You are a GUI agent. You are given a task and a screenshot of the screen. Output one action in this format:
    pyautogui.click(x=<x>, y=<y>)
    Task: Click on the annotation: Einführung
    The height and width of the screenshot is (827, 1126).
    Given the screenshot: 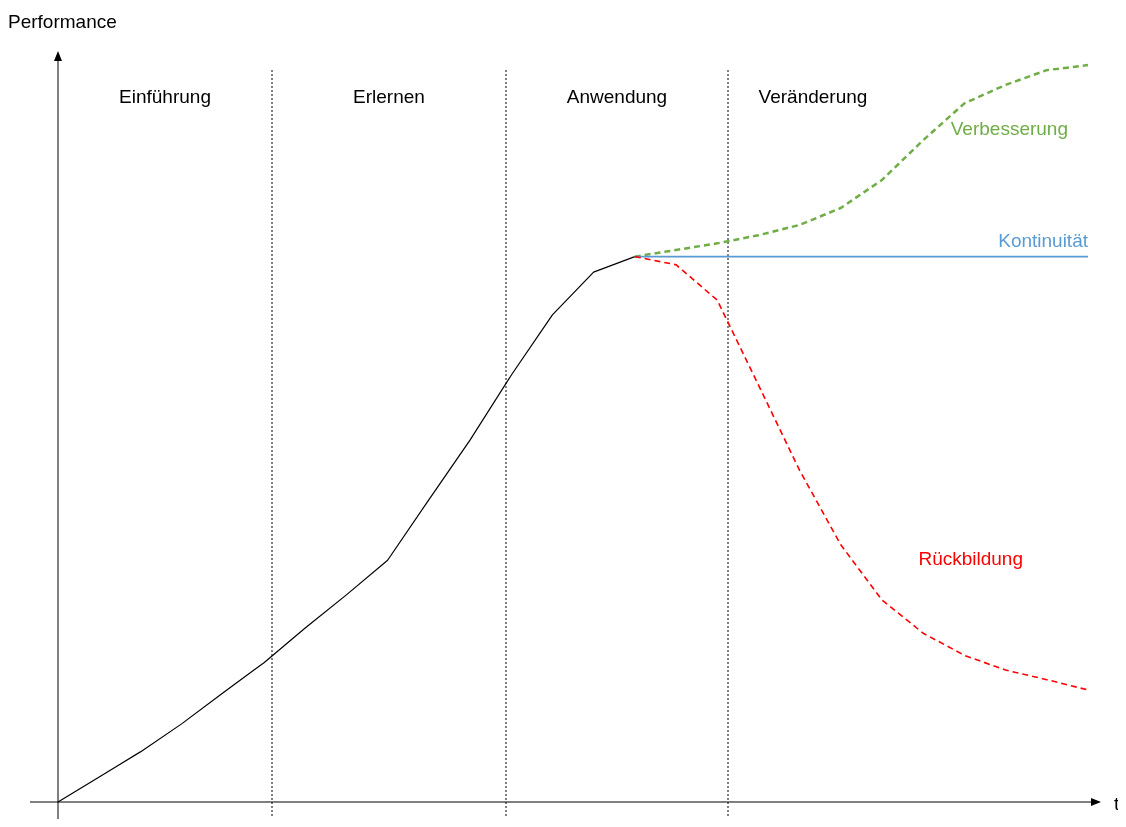 What is the action you would take?
    pyautogui.click(x=165, y=96)
    